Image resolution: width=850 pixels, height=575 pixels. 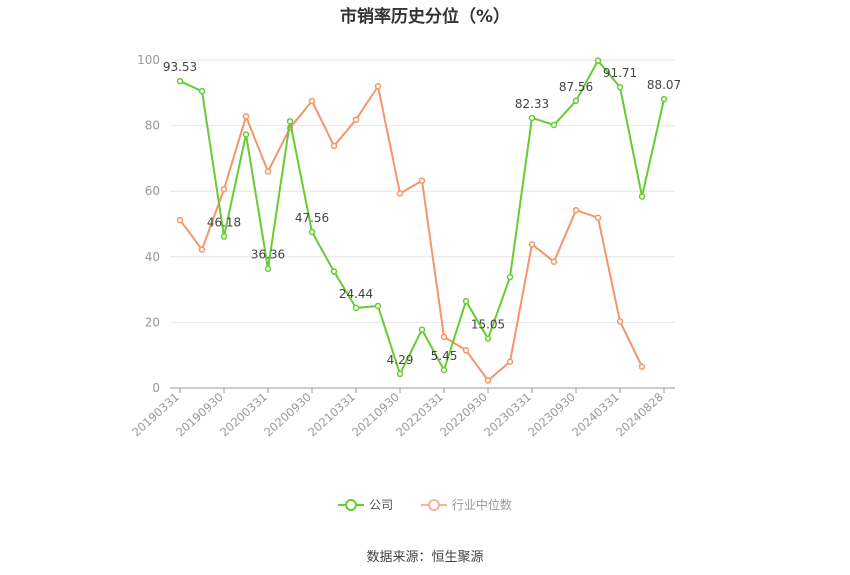 I want to click on x-tick-label: 20210930, so click(x=375, y=415).